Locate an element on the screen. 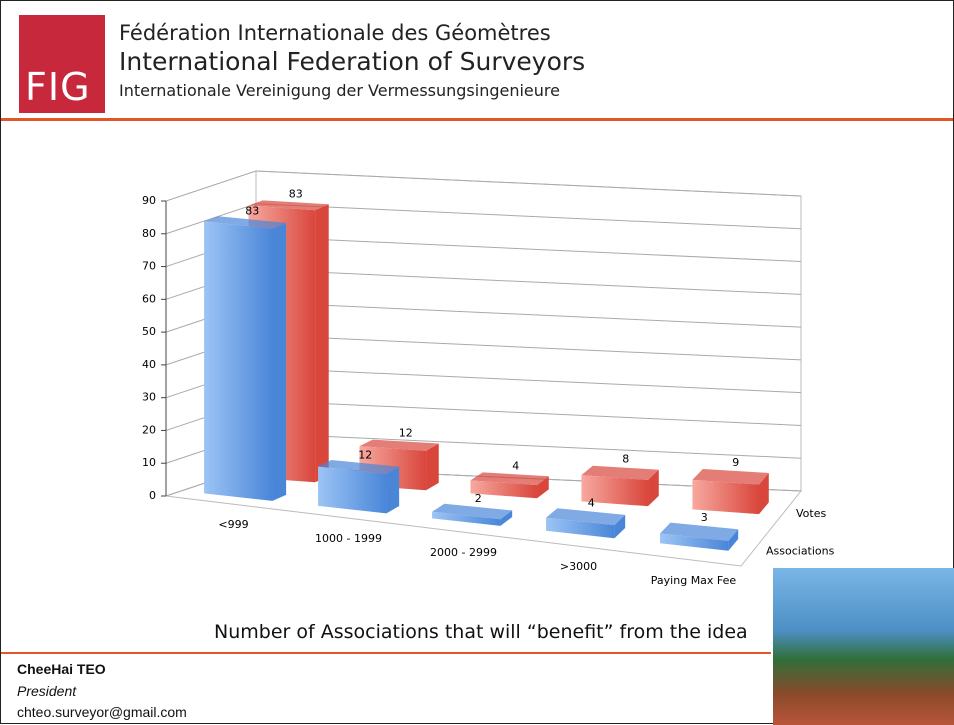 This screenshot has width=954, height=725. x-tick-label: >3000 is located at coordinates (578, 566).